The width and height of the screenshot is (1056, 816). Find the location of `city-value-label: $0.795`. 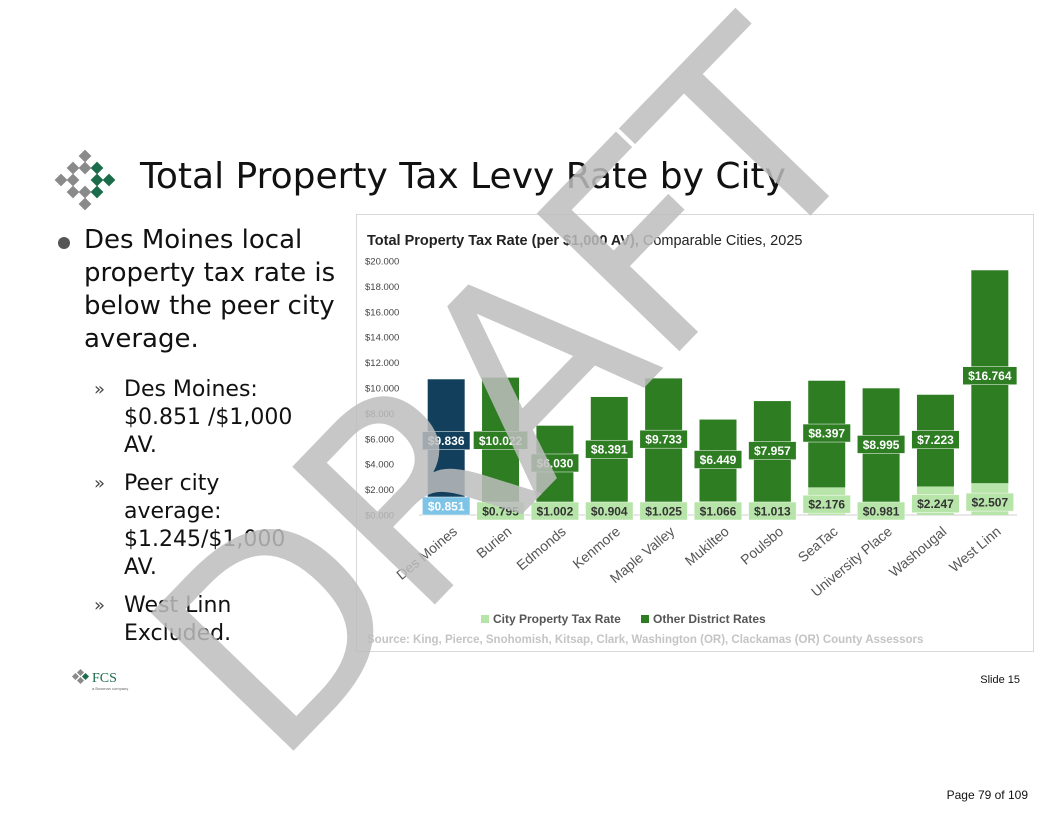

city-value-label: $0.795 is located at coordinates (500, 512).